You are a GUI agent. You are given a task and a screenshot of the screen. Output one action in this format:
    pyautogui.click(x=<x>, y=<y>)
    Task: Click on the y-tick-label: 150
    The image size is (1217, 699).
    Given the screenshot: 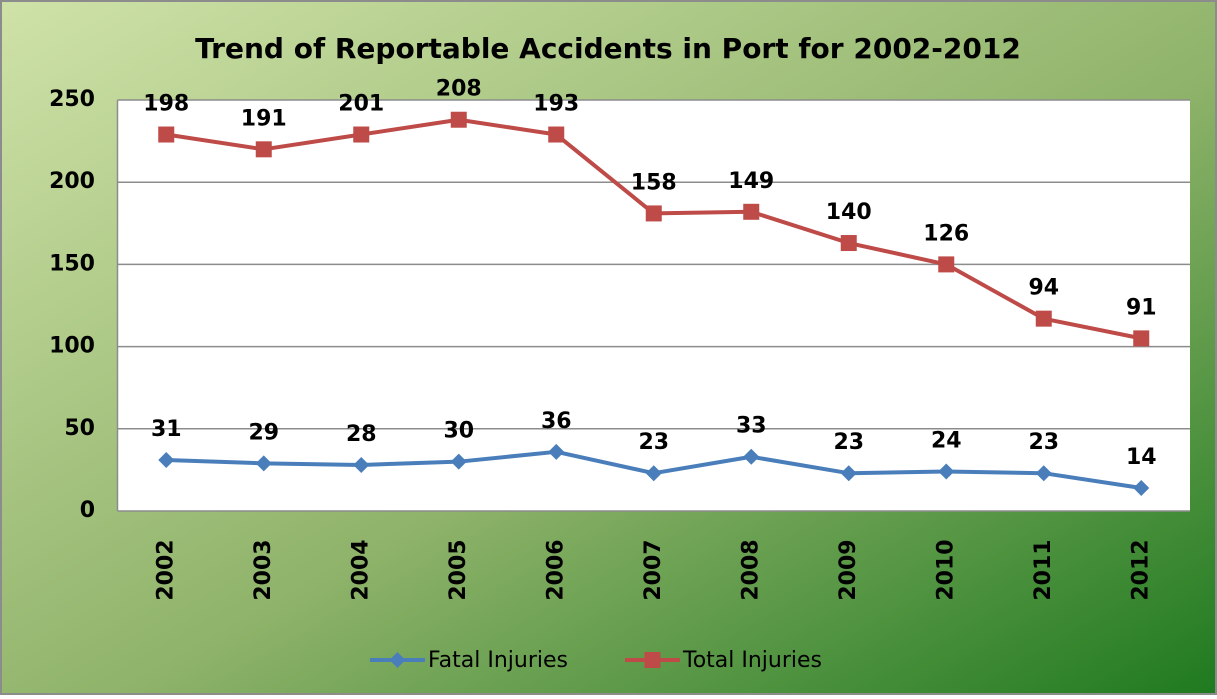 What is the action you would take?
    pyautogui.click(x=72, y=263)
    